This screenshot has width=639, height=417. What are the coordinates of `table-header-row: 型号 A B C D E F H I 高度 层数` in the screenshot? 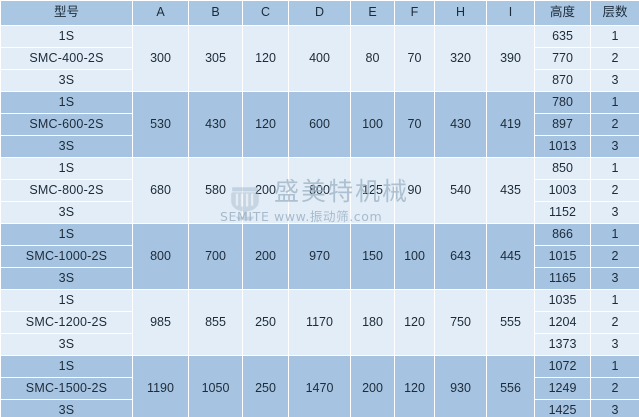 It's located at (319, 13).